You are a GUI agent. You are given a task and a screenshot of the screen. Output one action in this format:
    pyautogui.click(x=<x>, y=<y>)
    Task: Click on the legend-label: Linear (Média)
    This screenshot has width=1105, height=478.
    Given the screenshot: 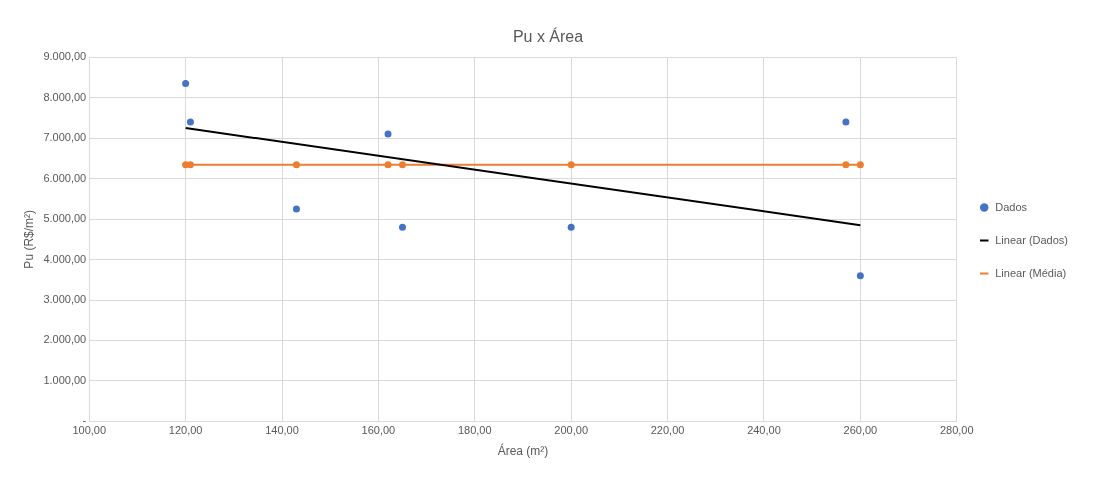 What is the action you would take?
    pyautogui.click(x=1031, y=272)
    